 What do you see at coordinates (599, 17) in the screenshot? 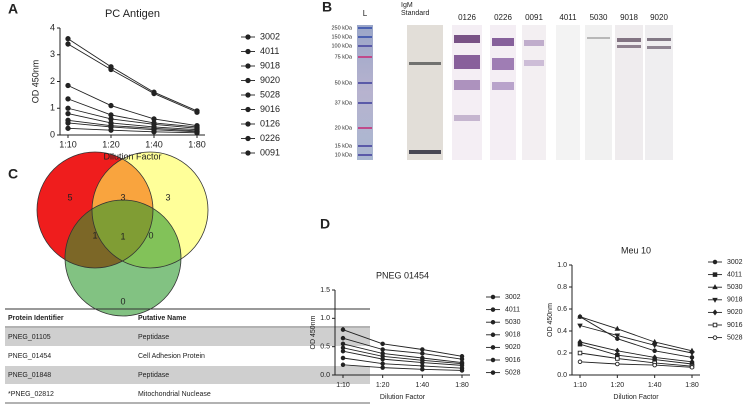
I see `lane-label: 5030` at bounding box center [599, 17].